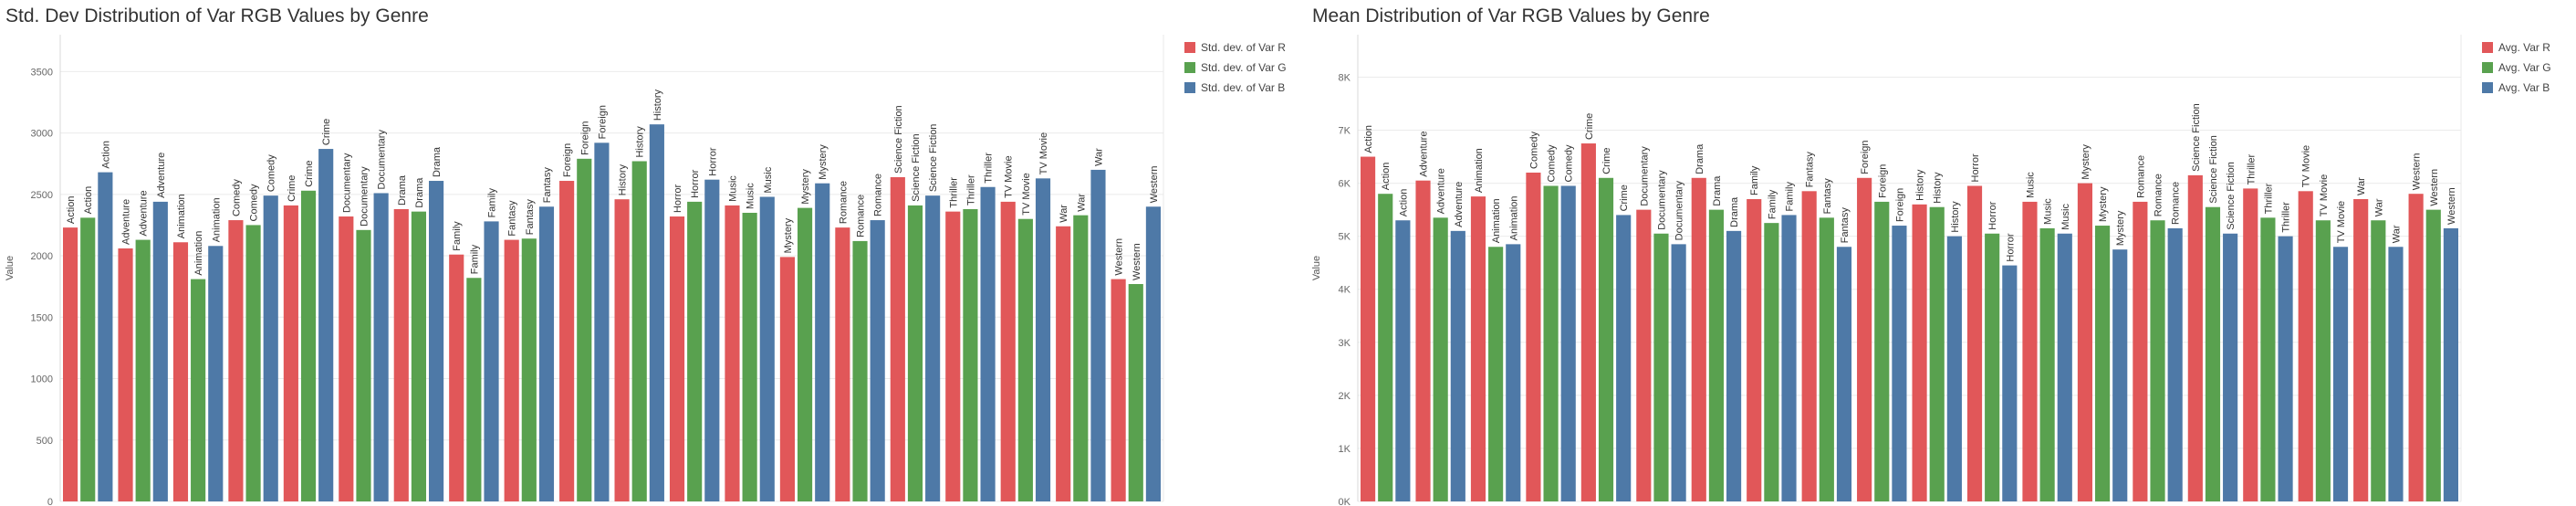 This screenshot has height=506, width=2576. I want to click on bar-crime-std-dev-of-var-b, so click(326, 325).